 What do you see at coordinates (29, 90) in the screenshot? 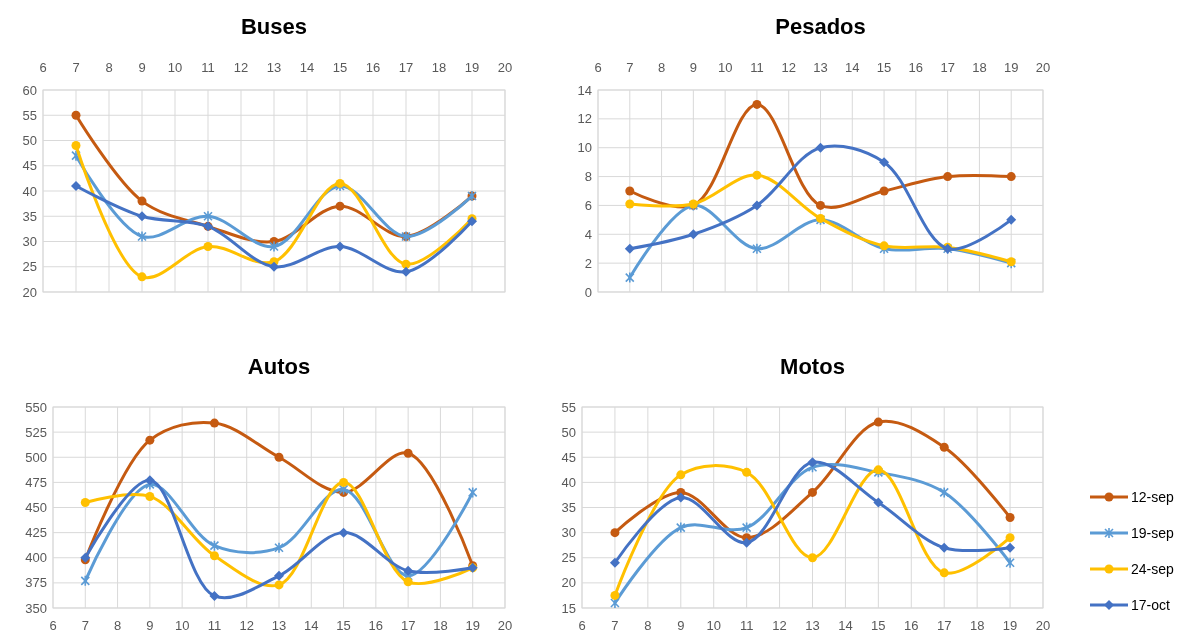
I see `y-tick-label: 60` at bounding box center [29, 90].